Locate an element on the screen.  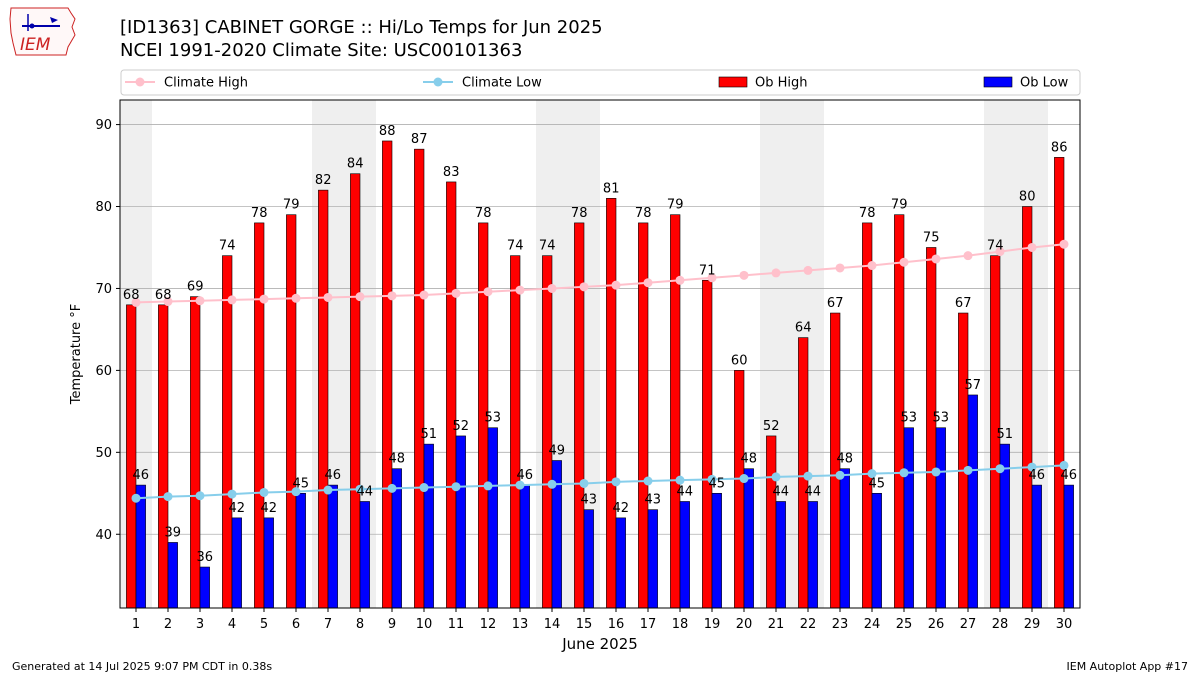
x-tick-label: 7 is located at coordinates (328, 624).